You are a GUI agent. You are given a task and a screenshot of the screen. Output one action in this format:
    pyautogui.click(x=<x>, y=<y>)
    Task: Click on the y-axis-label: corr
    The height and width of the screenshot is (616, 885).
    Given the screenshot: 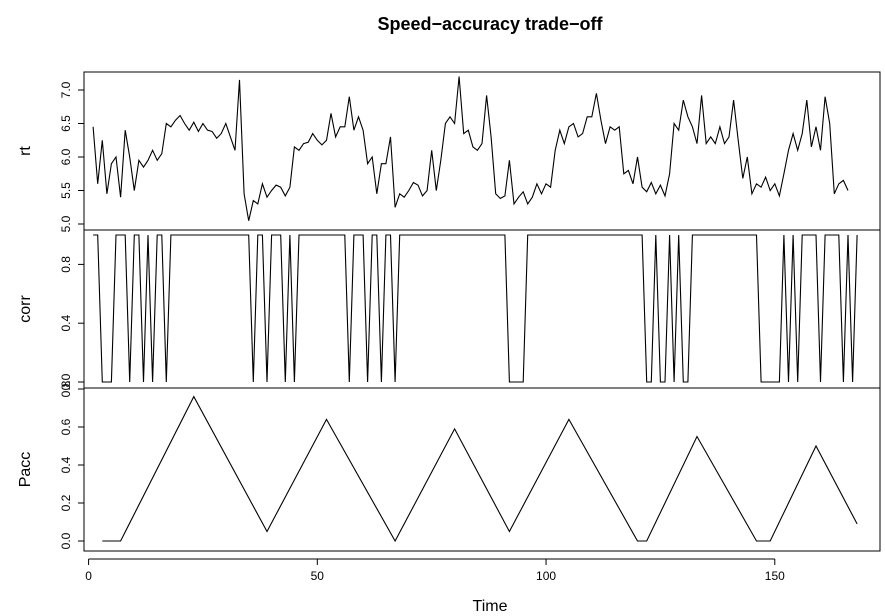 What is the action you would take?
    pyautogui.click(x=25, y=309)
    